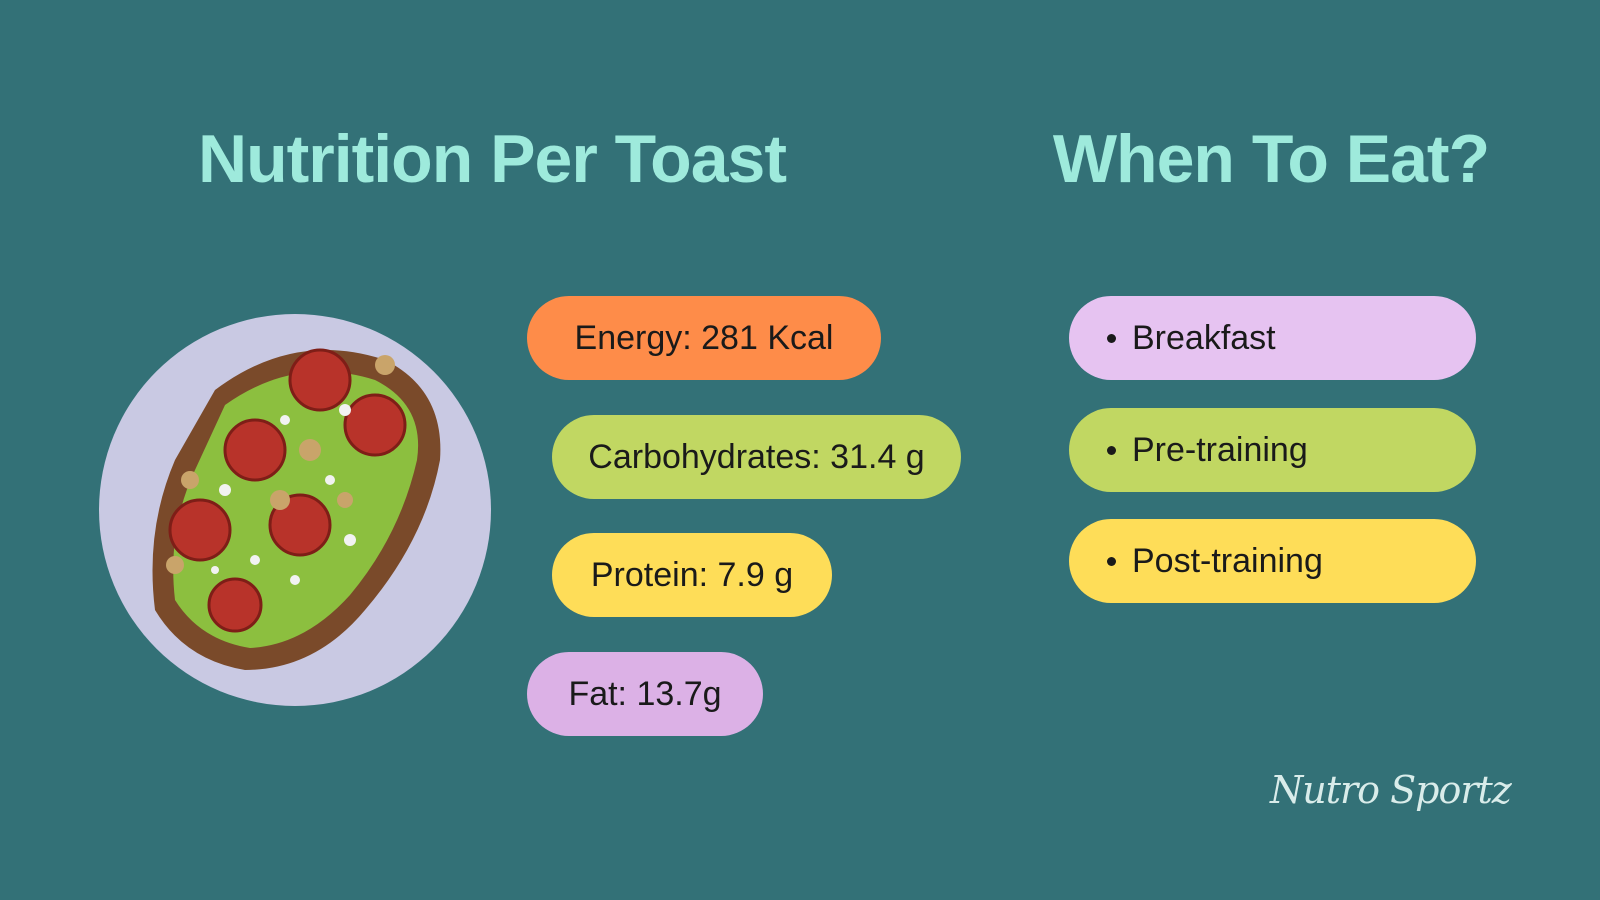 The image size is (1600, 900). I want to click on nutrition-title: Nutrition Per Toast, so click(492, 159).